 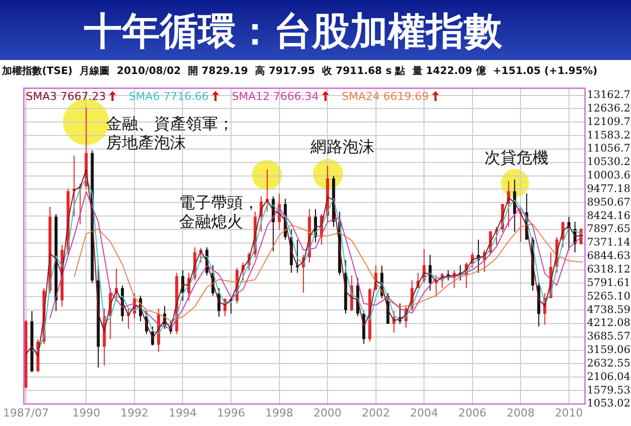 I want to click on x-tick-label: 1998, so click(x=279, y=413).